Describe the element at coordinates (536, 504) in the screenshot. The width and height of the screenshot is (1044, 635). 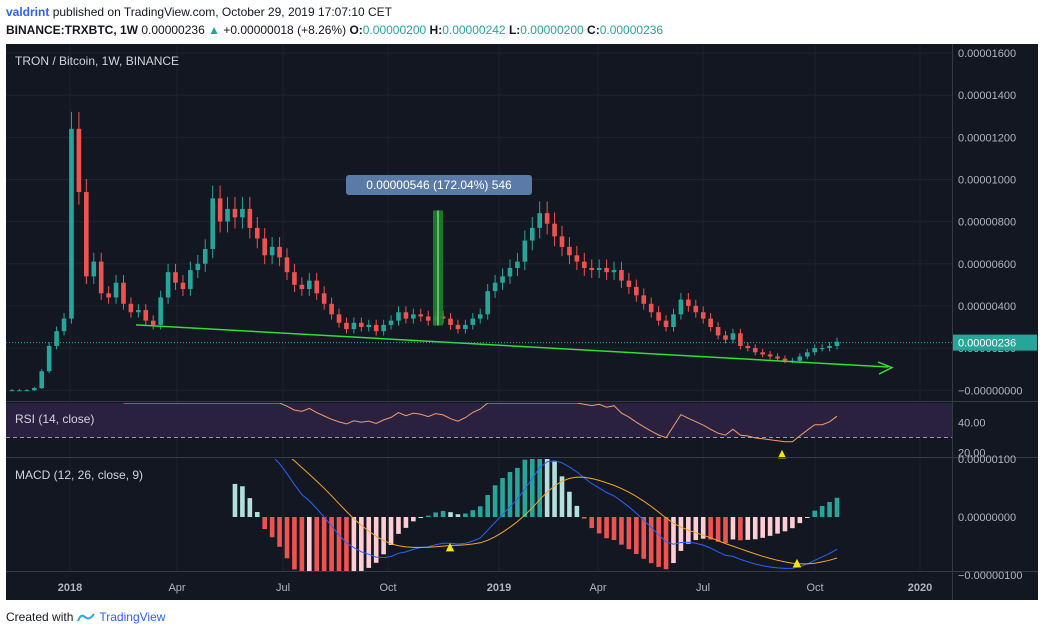
I see `signal-line` at that location.